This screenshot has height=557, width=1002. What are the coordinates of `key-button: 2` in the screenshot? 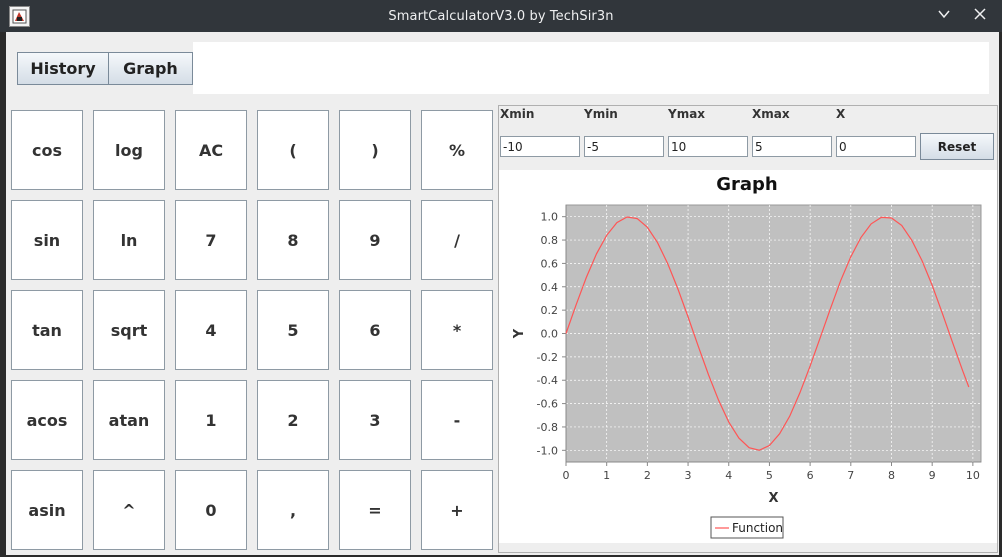 It's located at (293, 420).